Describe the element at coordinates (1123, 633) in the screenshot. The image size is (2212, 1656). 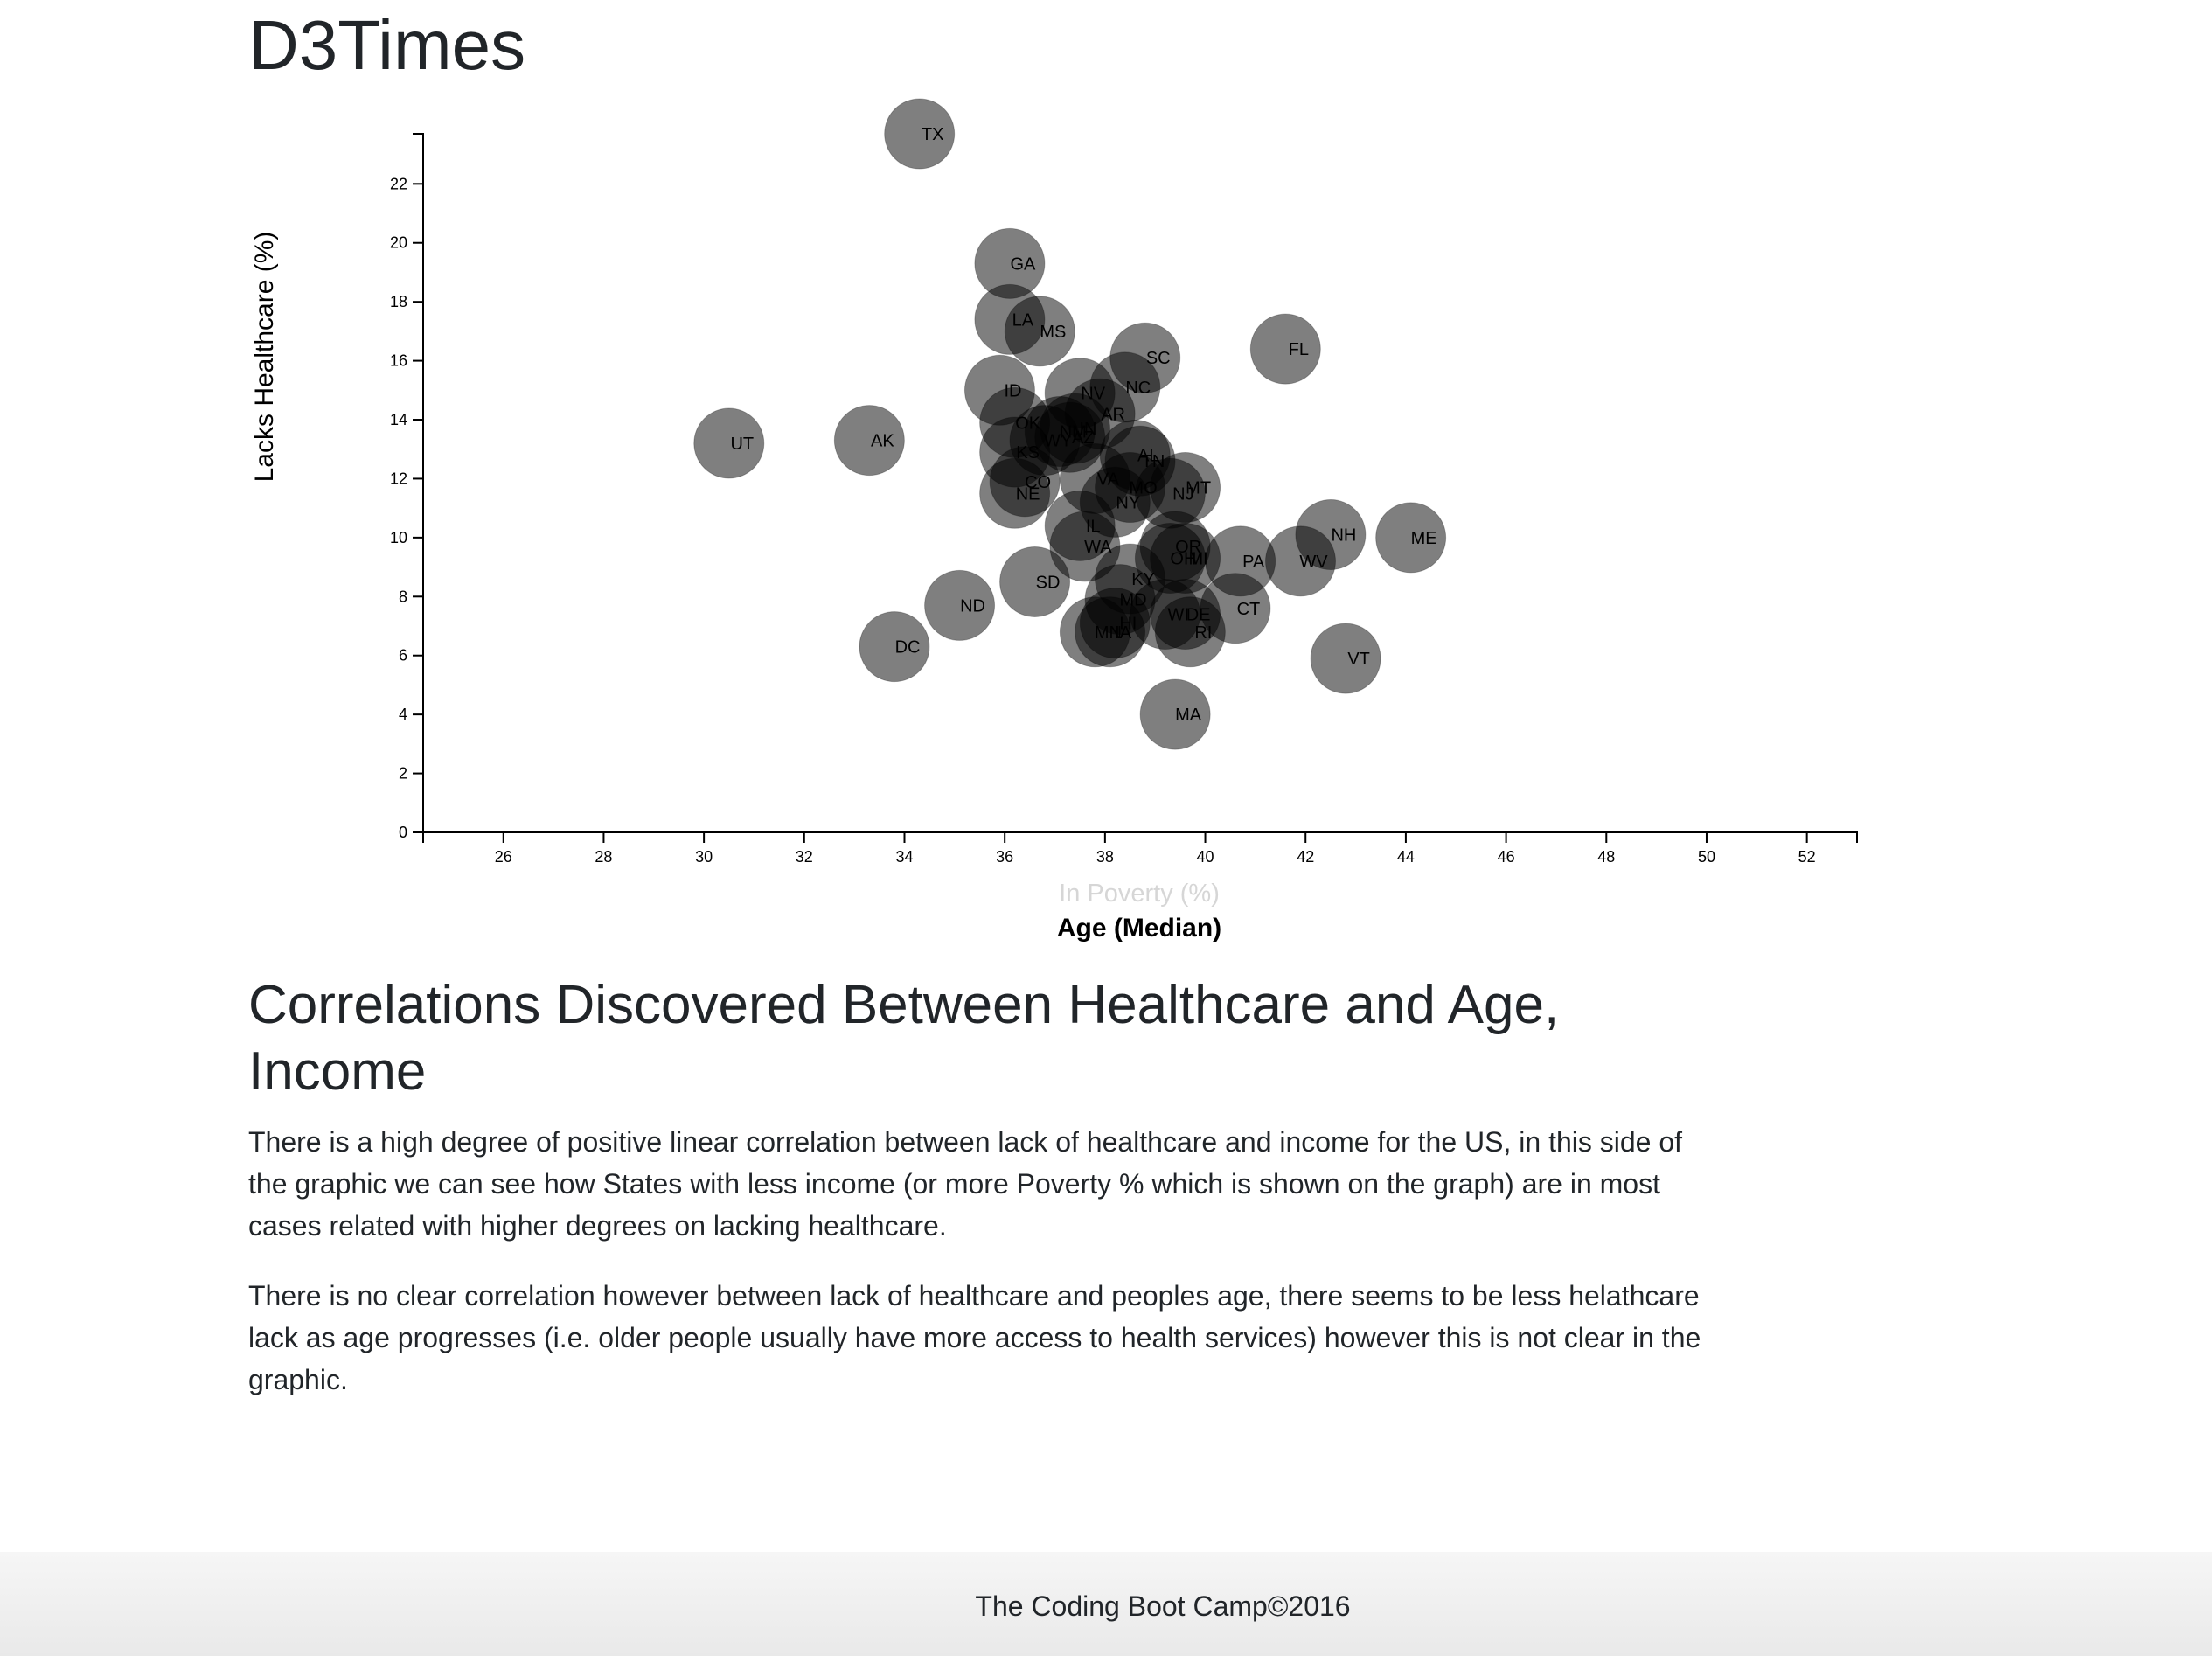
I see `state-label-ia: IA` at that location.